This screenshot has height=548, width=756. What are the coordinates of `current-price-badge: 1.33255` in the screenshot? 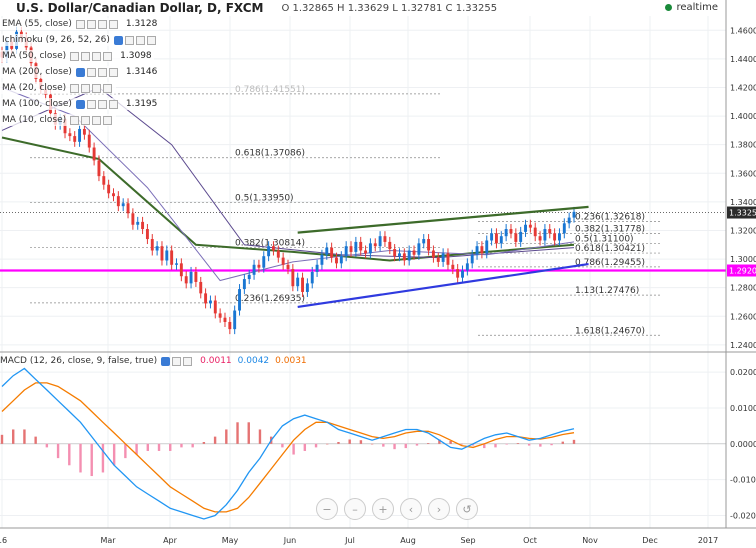 It's located at (742, 213).